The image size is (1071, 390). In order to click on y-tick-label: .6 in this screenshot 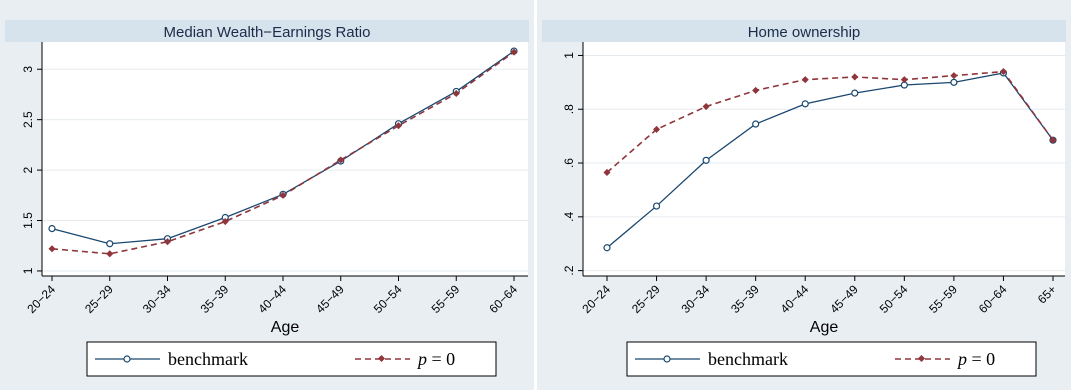, I will do `click(569, 163)`.